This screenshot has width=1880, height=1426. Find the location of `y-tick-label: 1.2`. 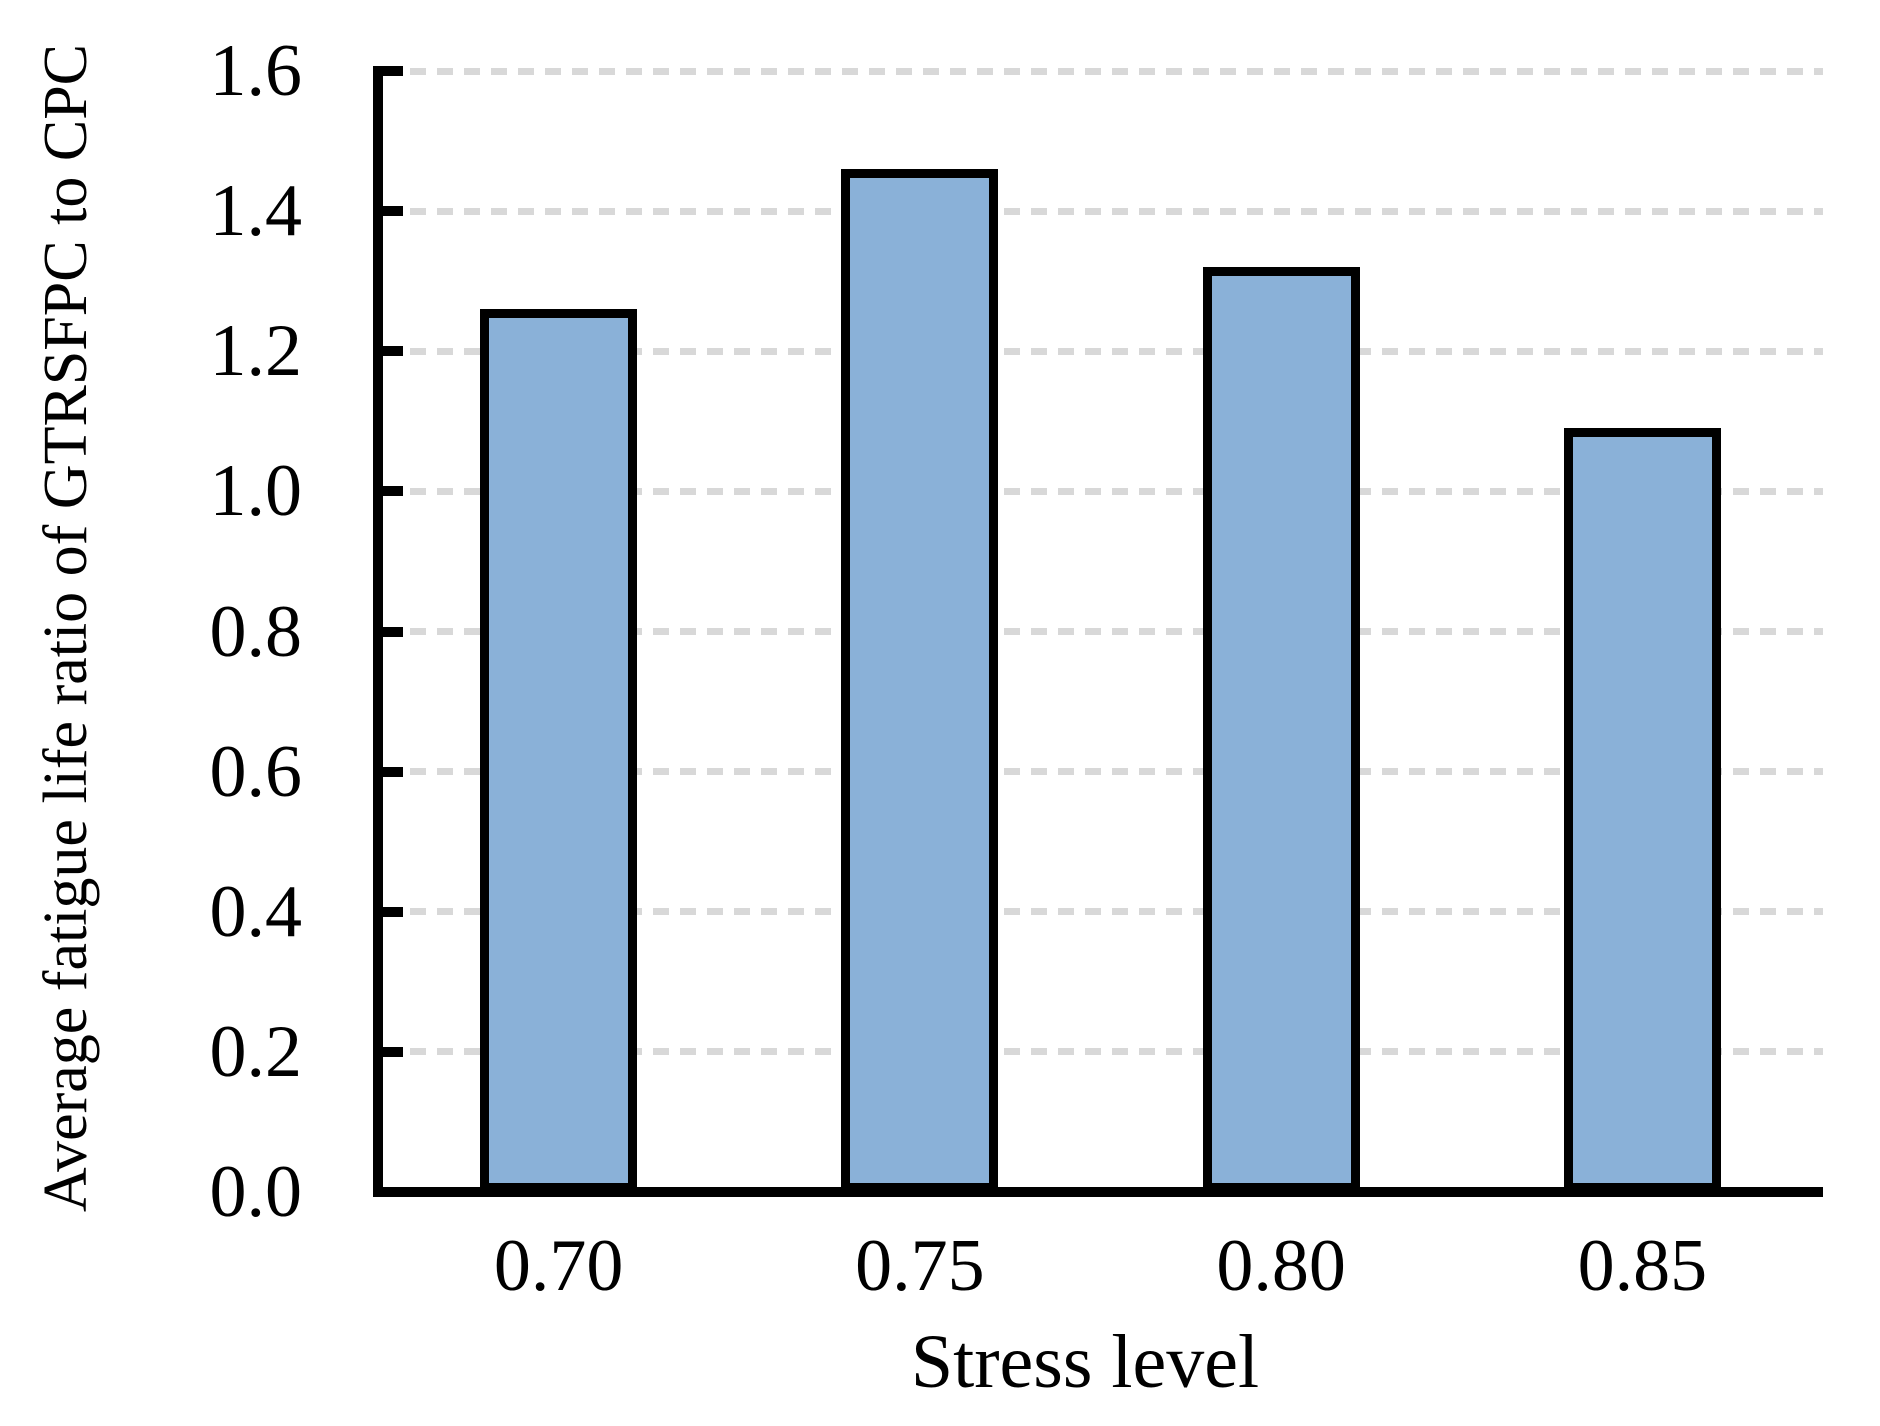

y-tick-label: 1.2 is located at coordinates (256, 351).